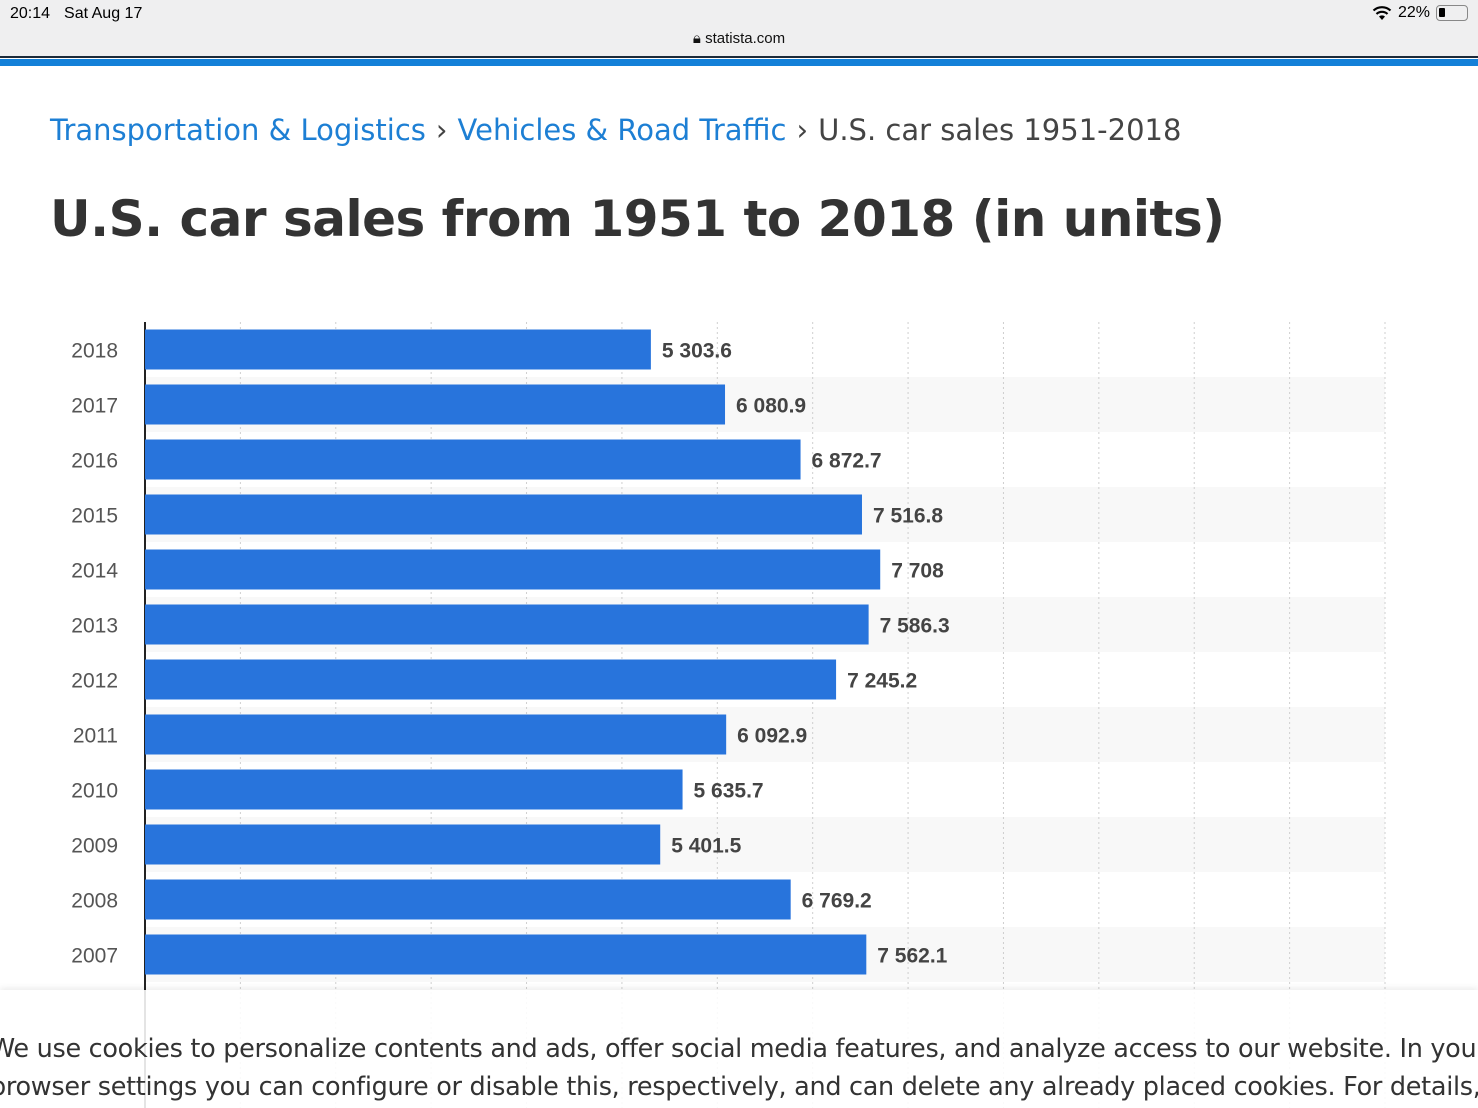 Image resolution: width=1478 pixels, height=1108 pixels. Describe the element at coordinates (1413, 12) in the screenshot. I see `battery-percent: 22%` at that location.